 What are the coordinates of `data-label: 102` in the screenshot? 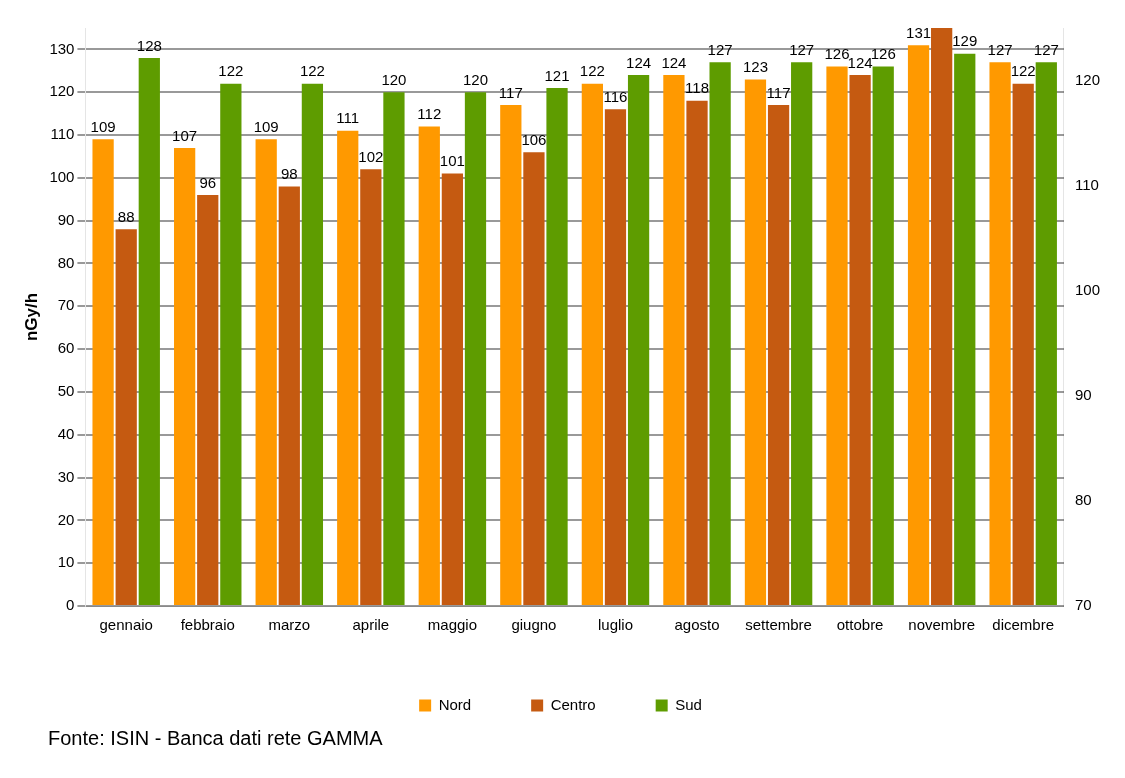 It's located at (371, 156).